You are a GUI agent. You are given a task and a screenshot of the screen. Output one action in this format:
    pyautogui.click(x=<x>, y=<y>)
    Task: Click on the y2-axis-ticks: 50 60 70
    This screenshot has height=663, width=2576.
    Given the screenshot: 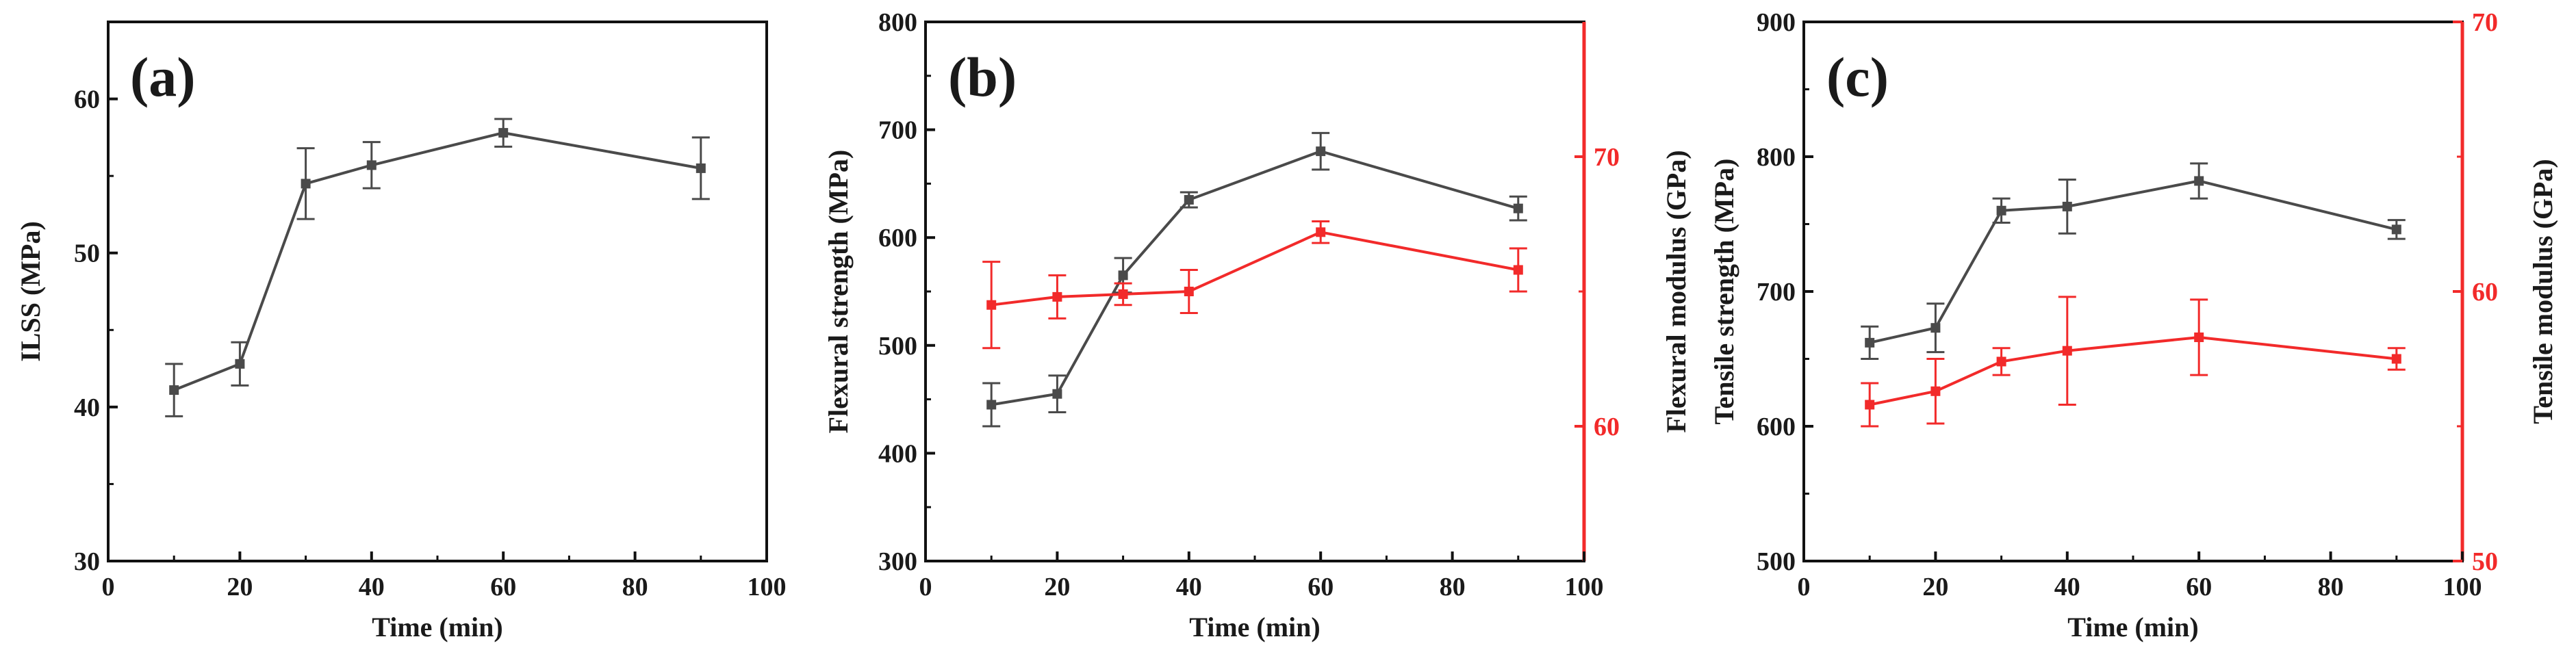 What is the action you would take?
    pyautogui.click(x=2475, y=292)
    